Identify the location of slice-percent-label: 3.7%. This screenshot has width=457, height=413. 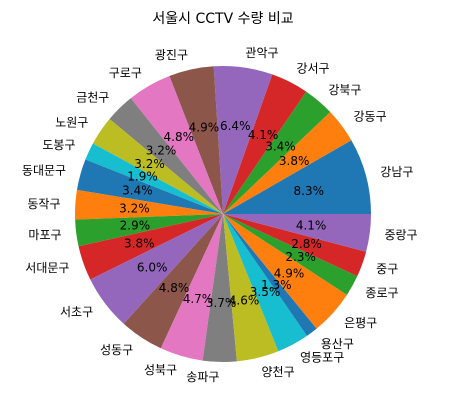
(221, 303).